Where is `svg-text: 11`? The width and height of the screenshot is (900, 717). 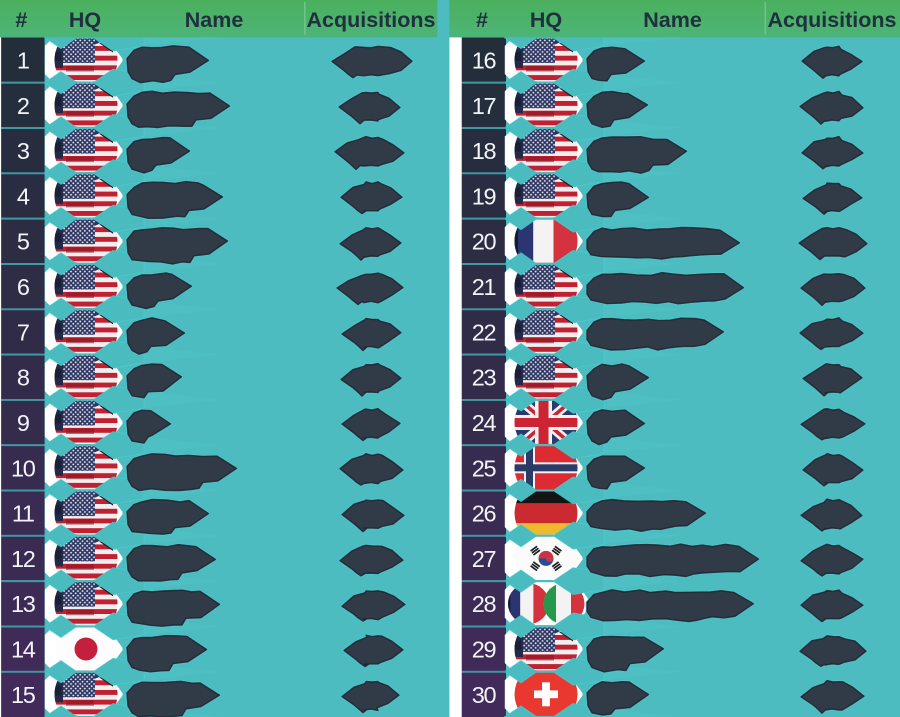
svg-text: 11 is located at coordinates (23, 514).